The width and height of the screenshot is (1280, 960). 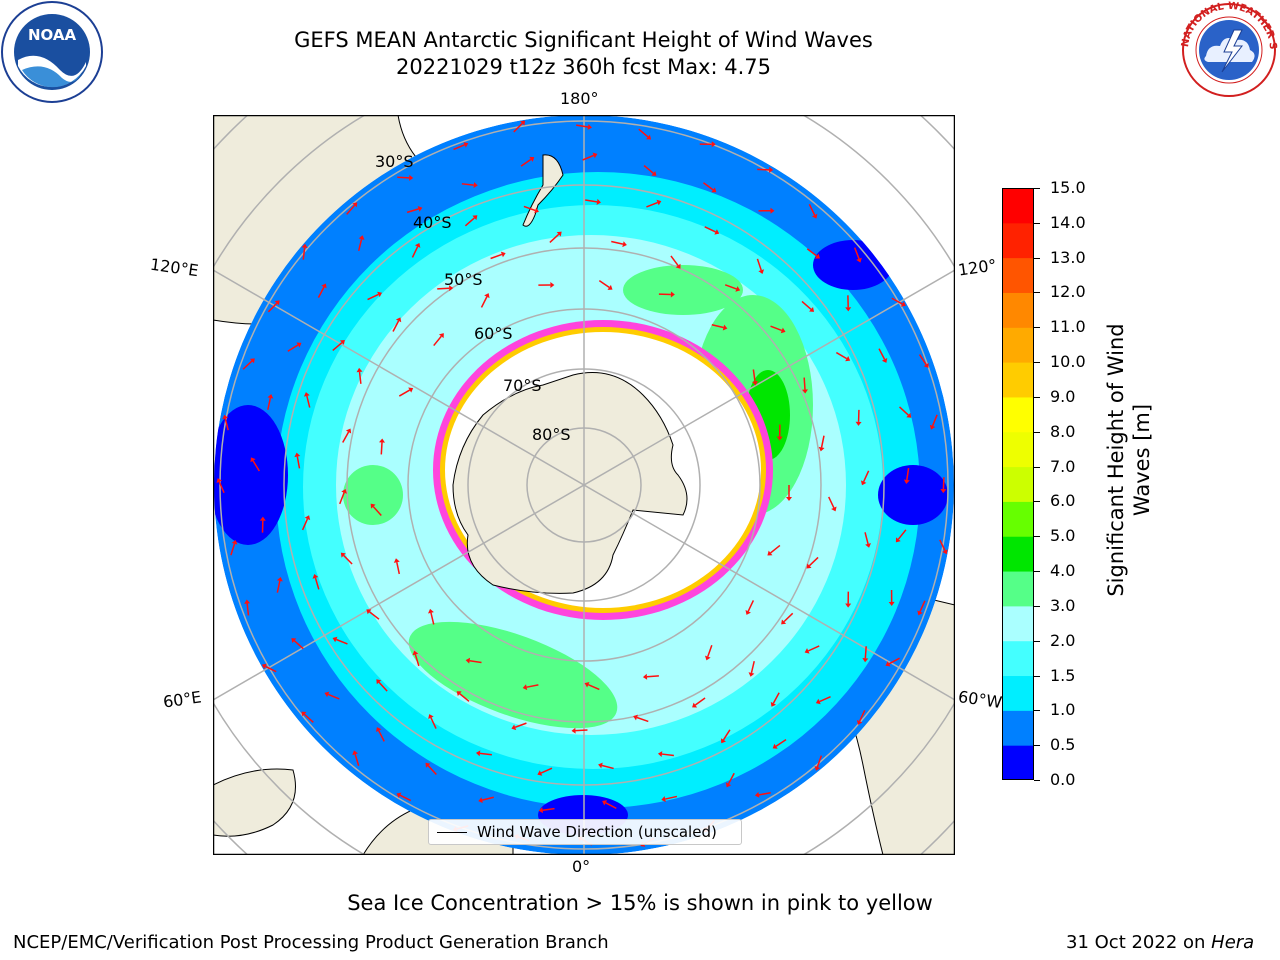 What do you see at coordinates (522, 385) in the screenshot?
I see `lat-label-70s: 70°S` at bounding box center [522, 385].